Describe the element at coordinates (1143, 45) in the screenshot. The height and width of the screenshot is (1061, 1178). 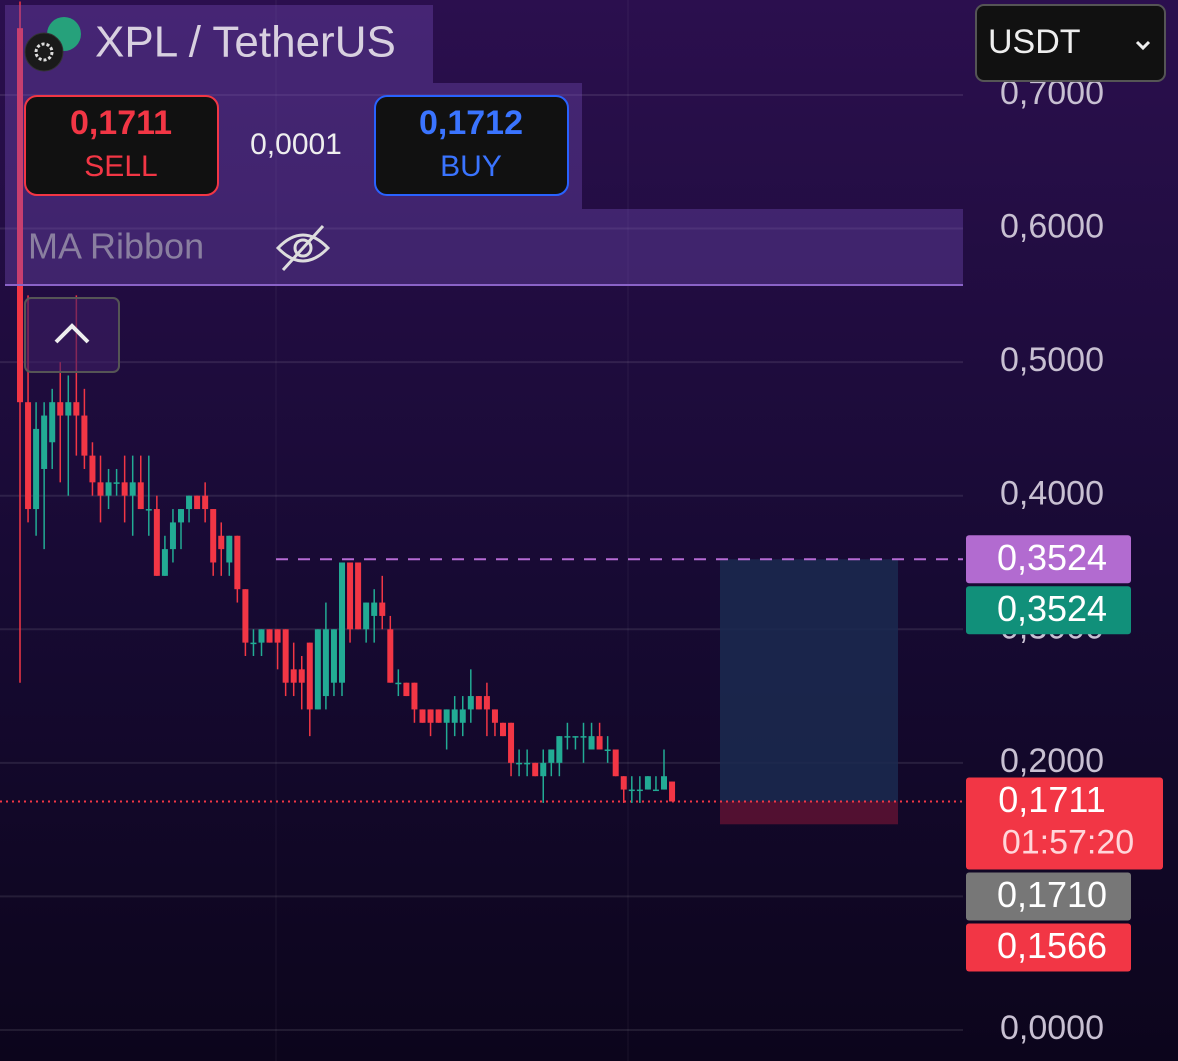
I see `dropdown-chevron` at that location.